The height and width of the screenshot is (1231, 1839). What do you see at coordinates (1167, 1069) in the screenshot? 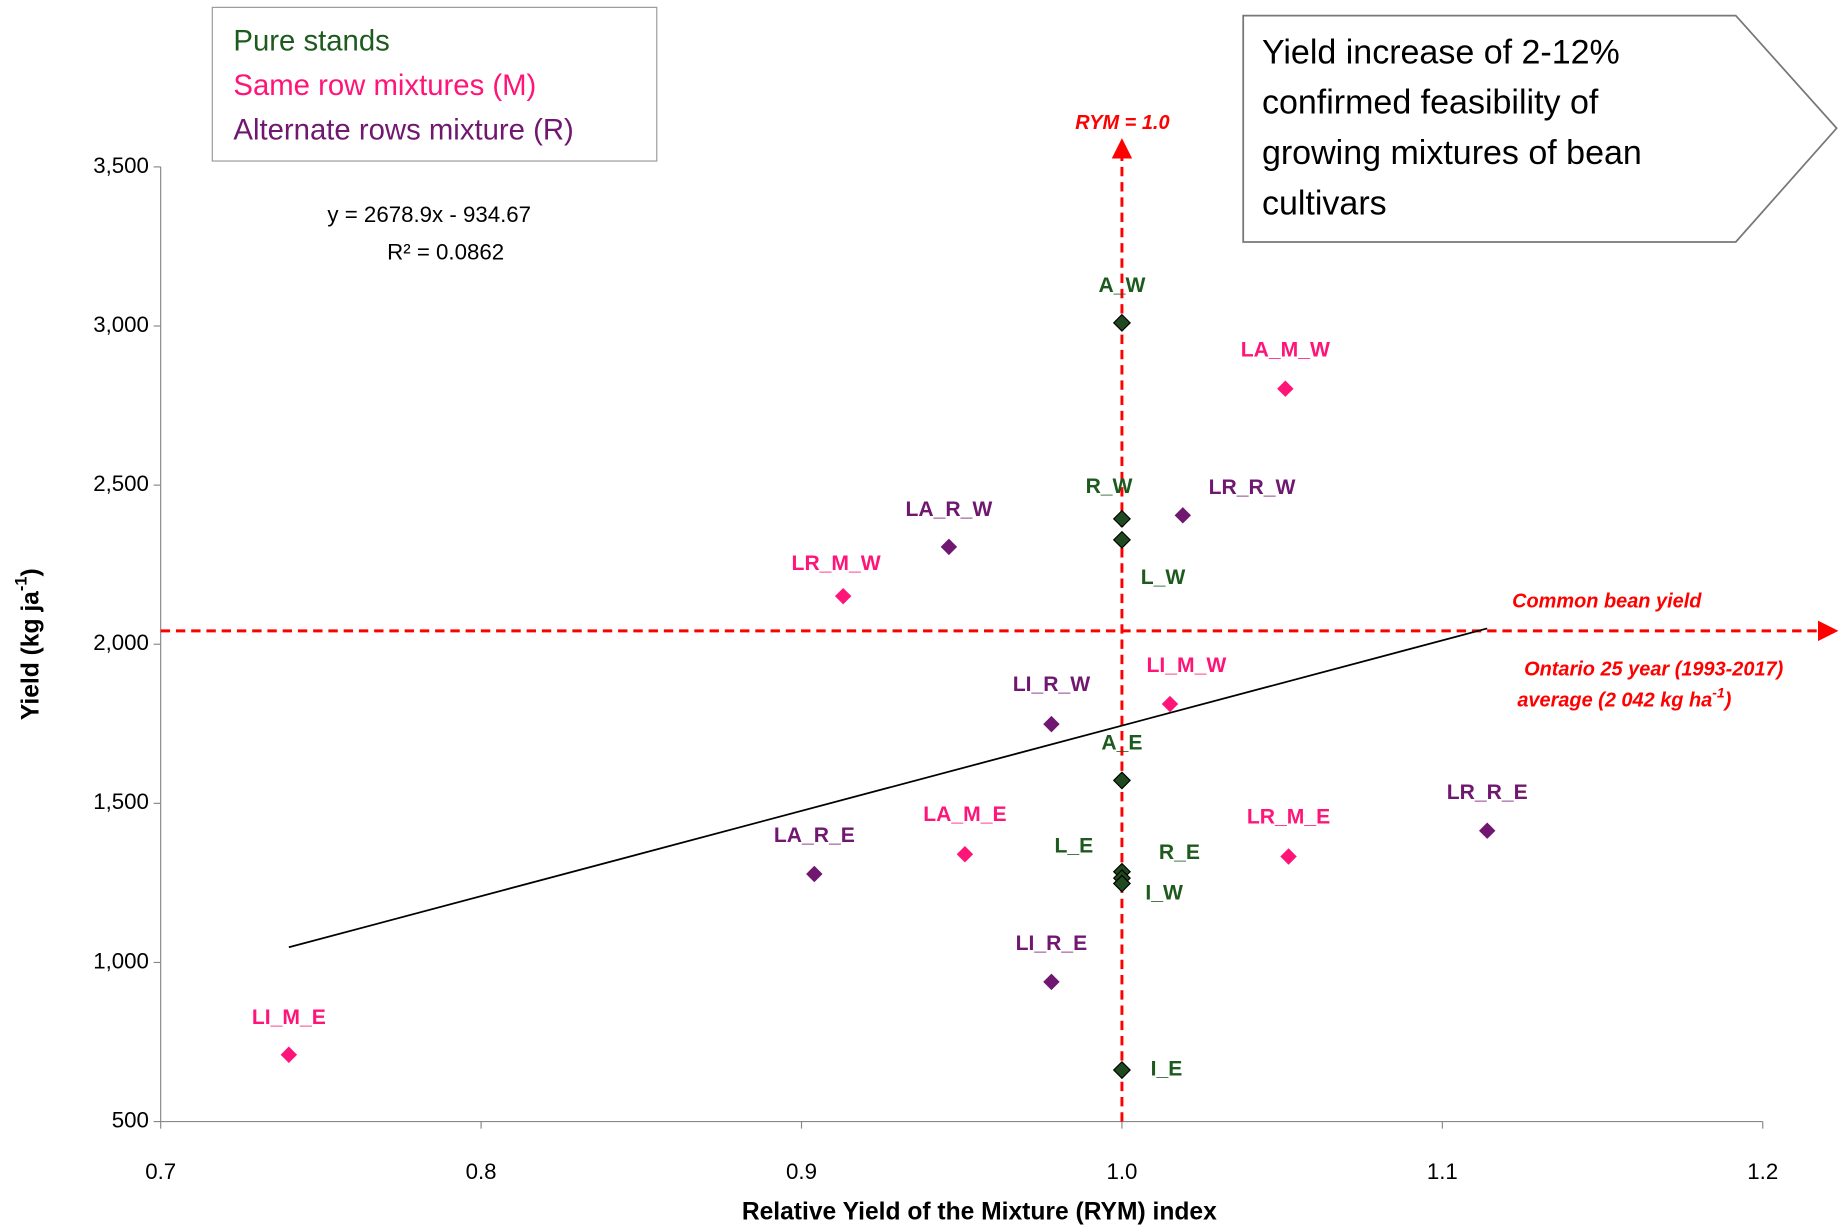
I see `point-label: I_E` at bounding box center [1167, 1069].